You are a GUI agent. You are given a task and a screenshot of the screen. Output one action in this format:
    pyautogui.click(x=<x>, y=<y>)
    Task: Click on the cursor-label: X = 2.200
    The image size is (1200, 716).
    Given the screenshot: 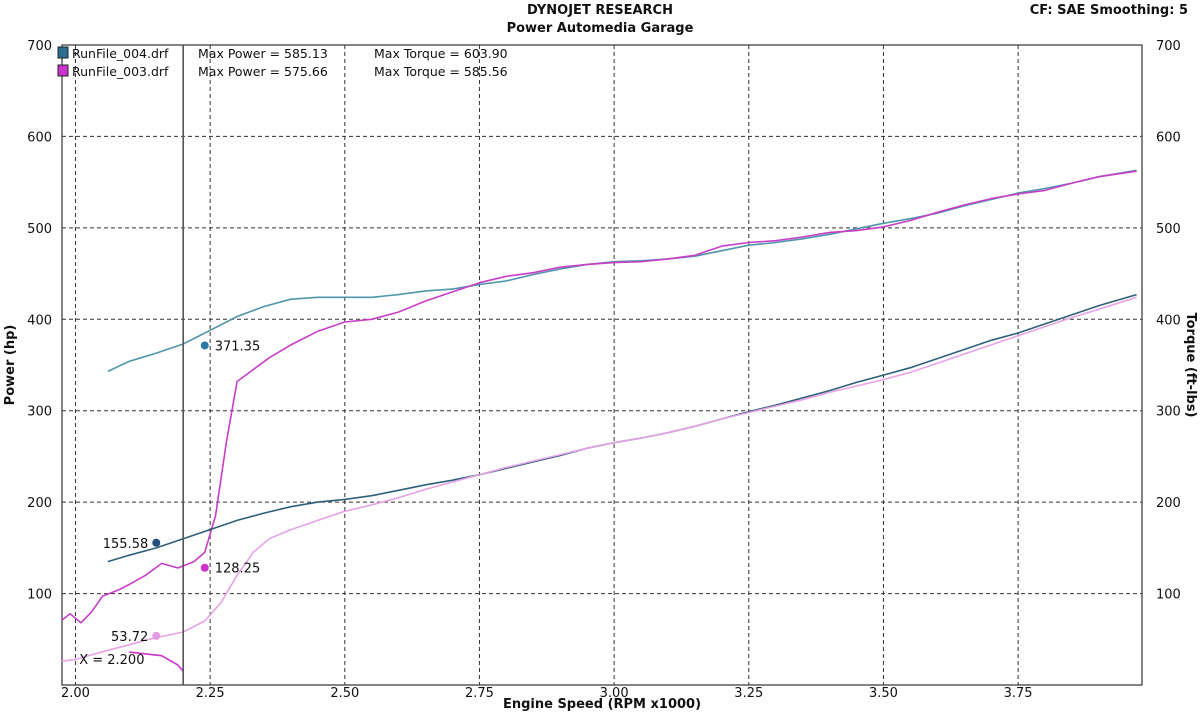 What is the action you would take?
    pyautogui.click(x=111, y=660)
    